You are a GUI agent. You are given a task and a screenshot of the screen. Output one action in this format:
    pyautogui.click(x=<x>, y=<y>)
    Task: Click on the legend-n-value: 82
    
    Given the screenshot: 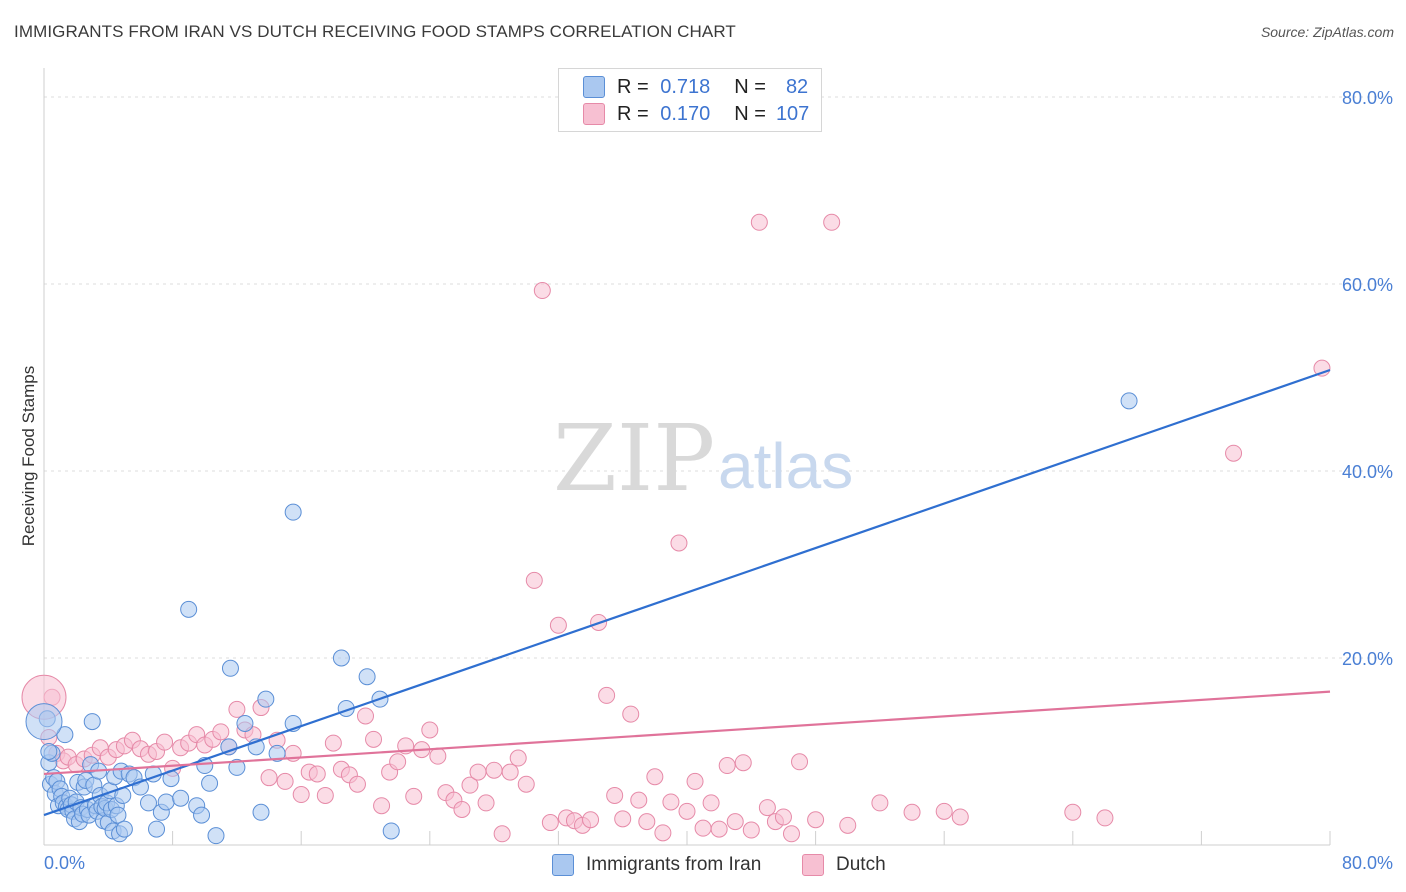 What is the action you would take?
    pyautogui.click(x=797, y=86)
    